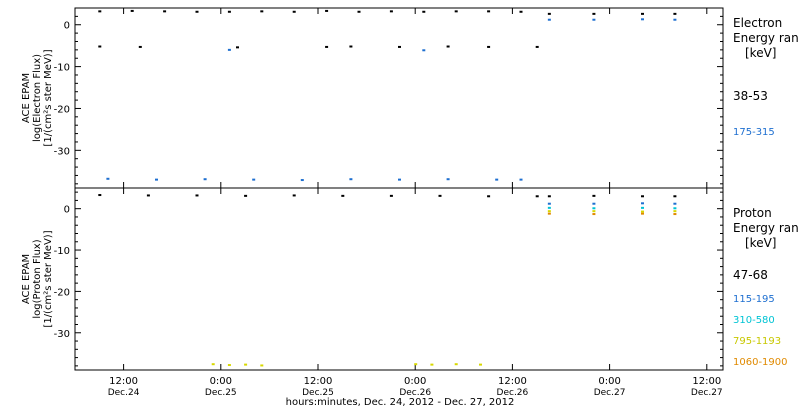 Image resolution: width=800 pixels, height=410 pixels. I want to click on legend-entry-115-195: 115-195, so click(754, 299).